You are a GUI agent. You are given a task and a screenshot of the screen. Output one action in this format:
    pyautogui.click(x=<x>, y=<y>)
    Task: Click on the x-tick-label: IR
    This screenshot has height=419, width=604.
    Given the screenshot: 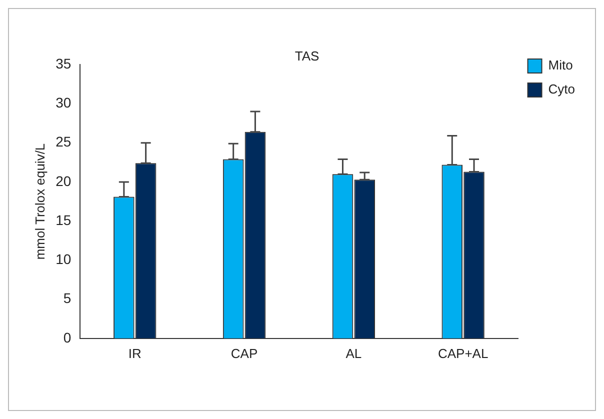 What is the action you would take?
    pyautogui.click(x=135, y=353)
    